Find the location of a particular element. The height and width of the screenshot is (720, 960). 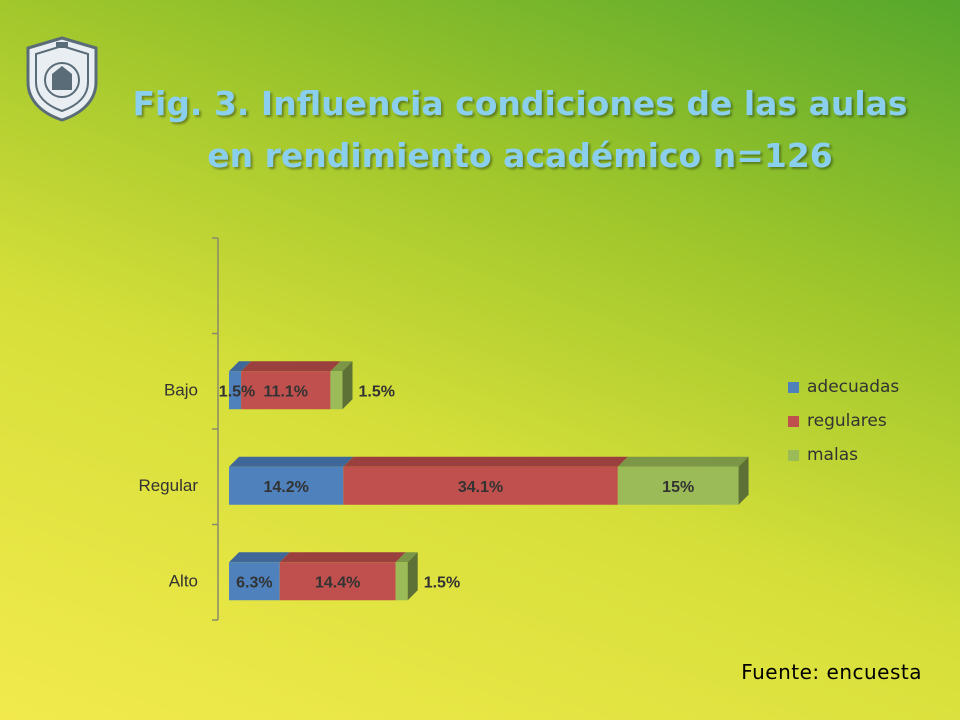

legend-swatch-regulares is located at coordinates (793, 421).